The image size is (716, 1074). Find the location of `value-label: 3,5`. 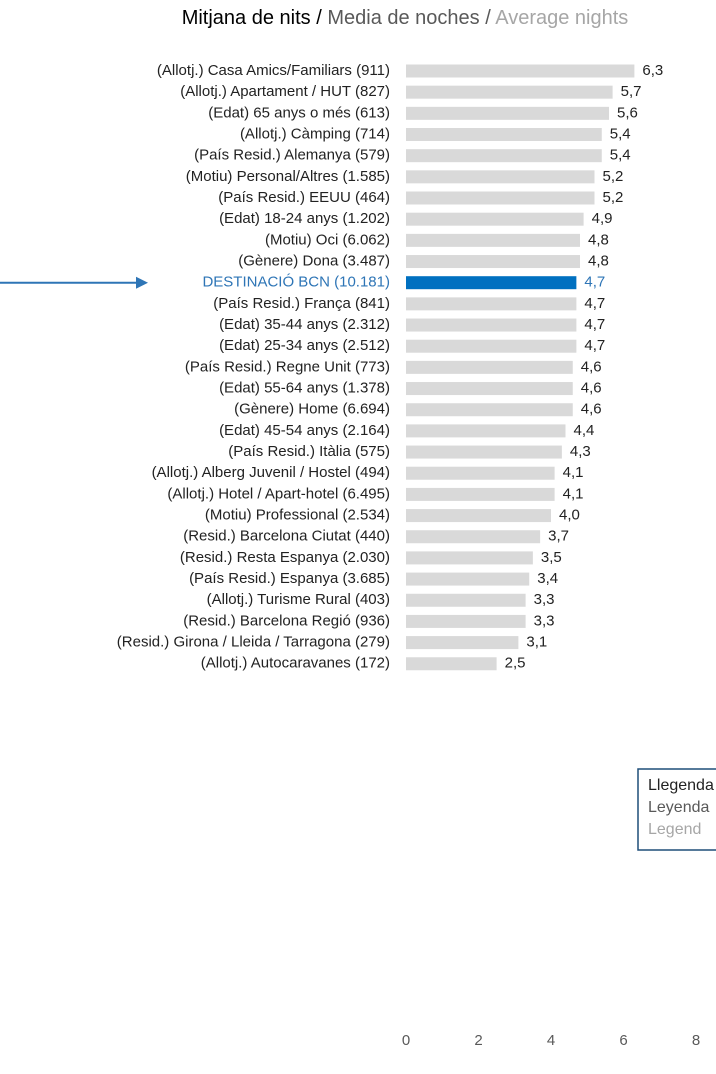

value-label: 3,5 is located at coordinates (551, 557).